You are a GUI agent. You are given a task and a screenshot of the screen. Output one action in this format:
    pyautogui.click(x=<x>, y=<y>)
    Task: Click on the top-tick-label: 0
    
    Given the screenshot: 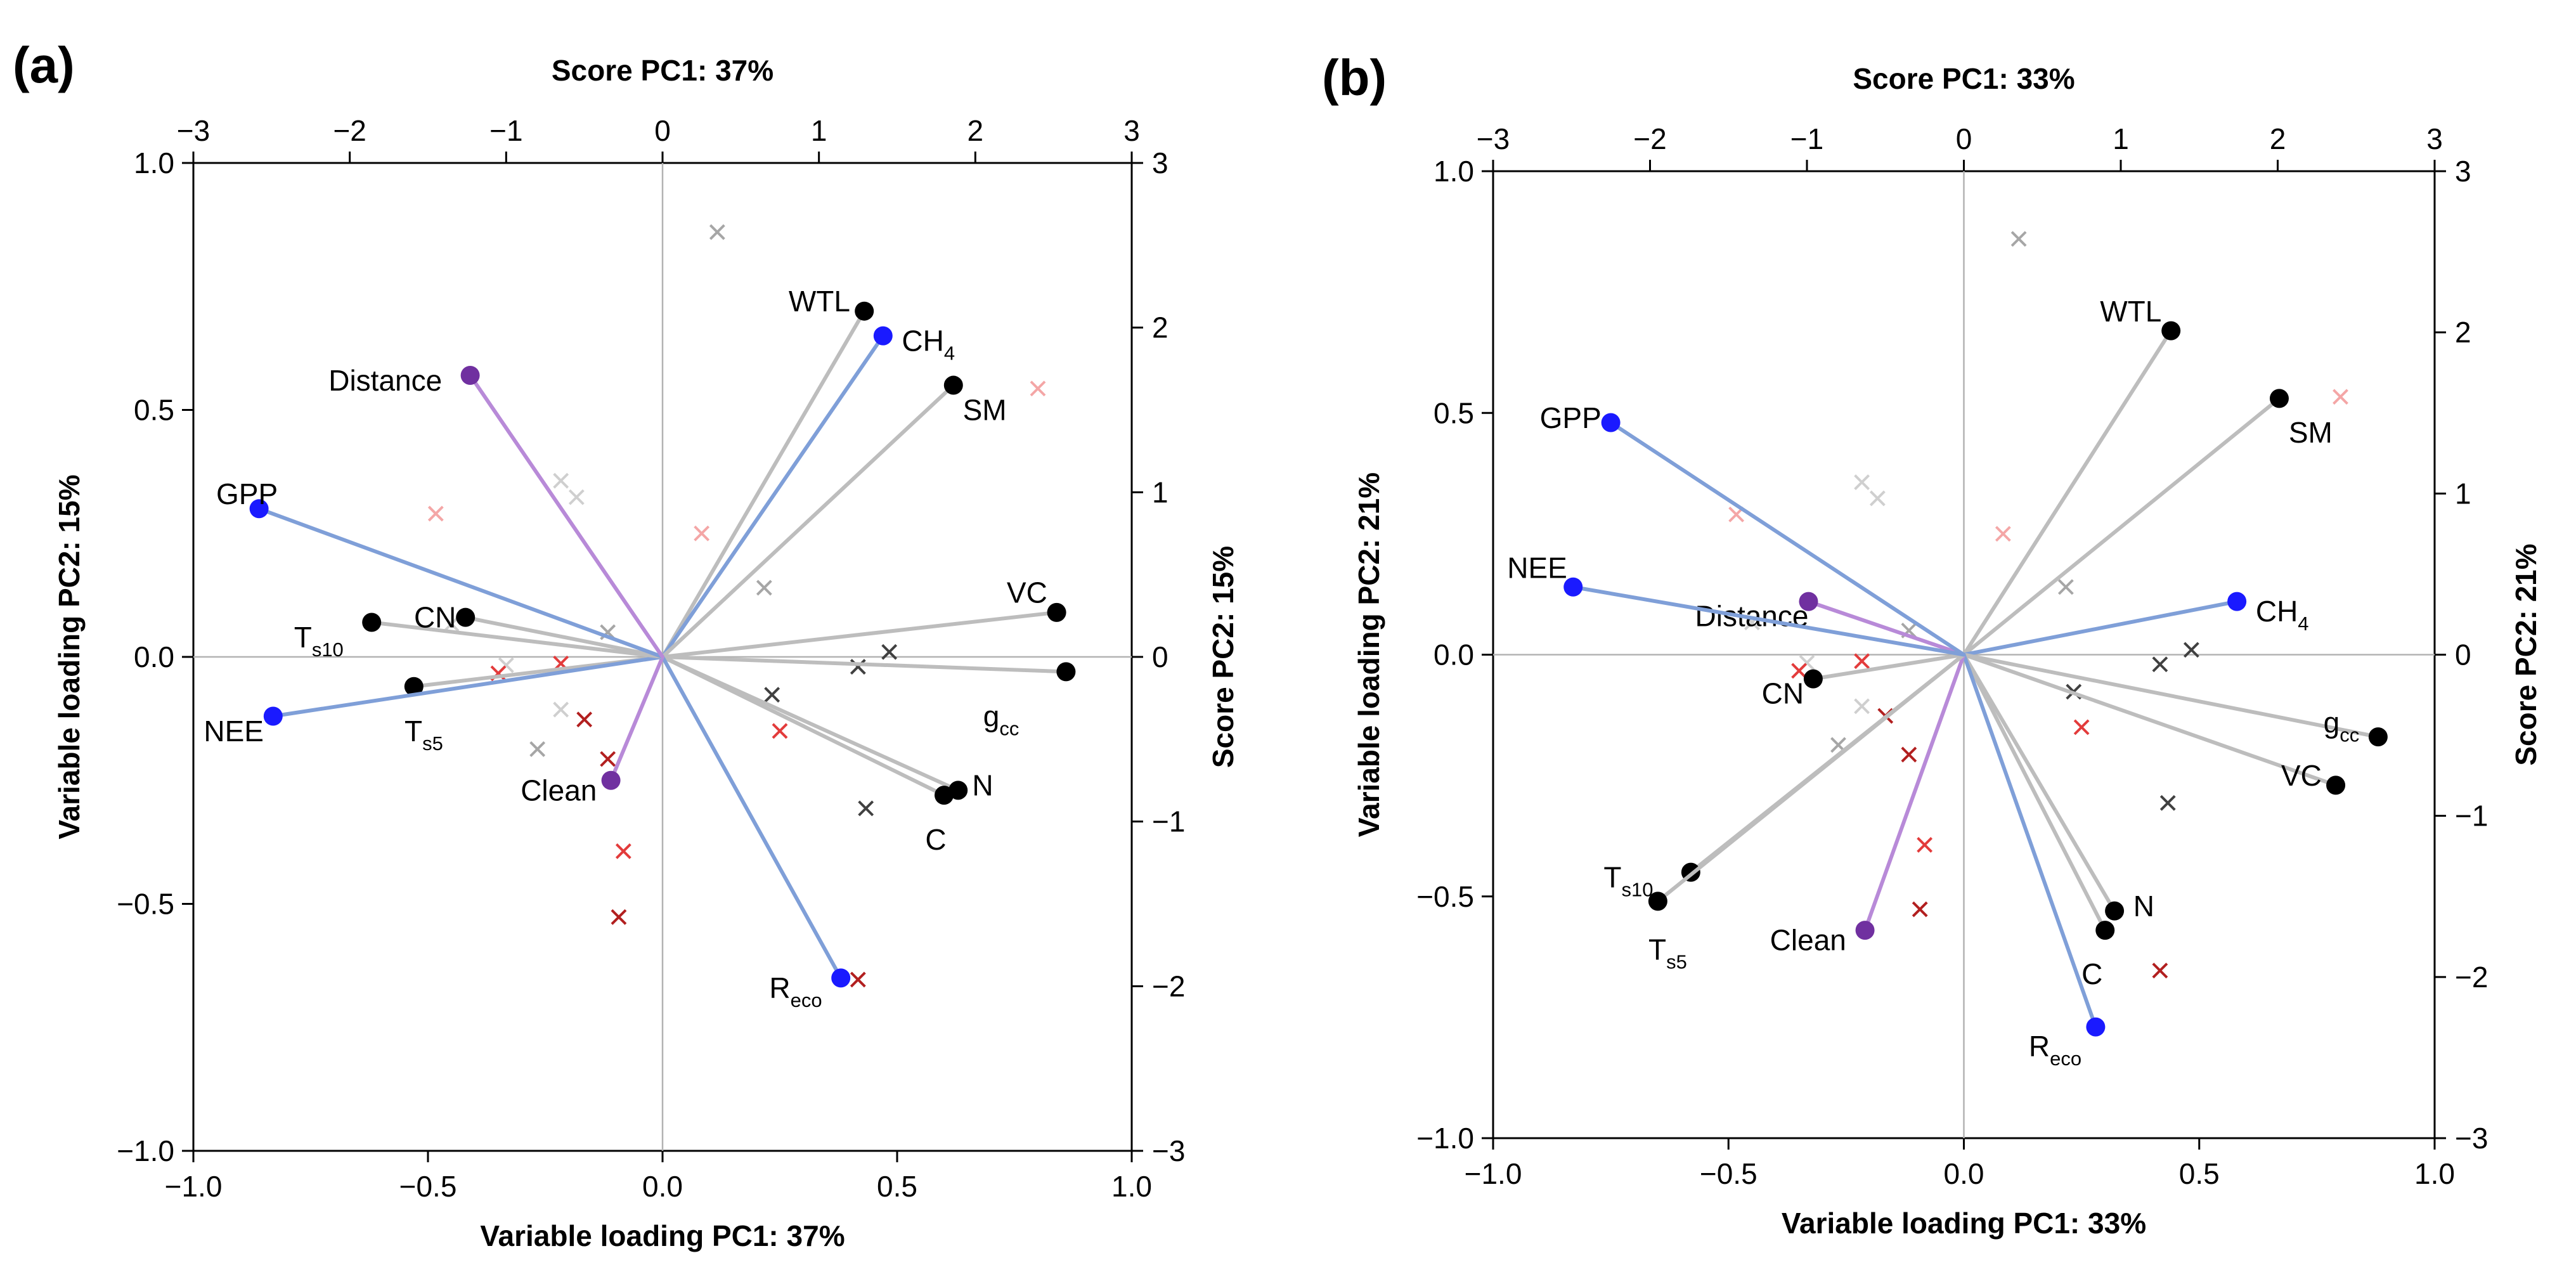 What is the action you would take?
    pyautogui.click(x=1964, y=138)
    